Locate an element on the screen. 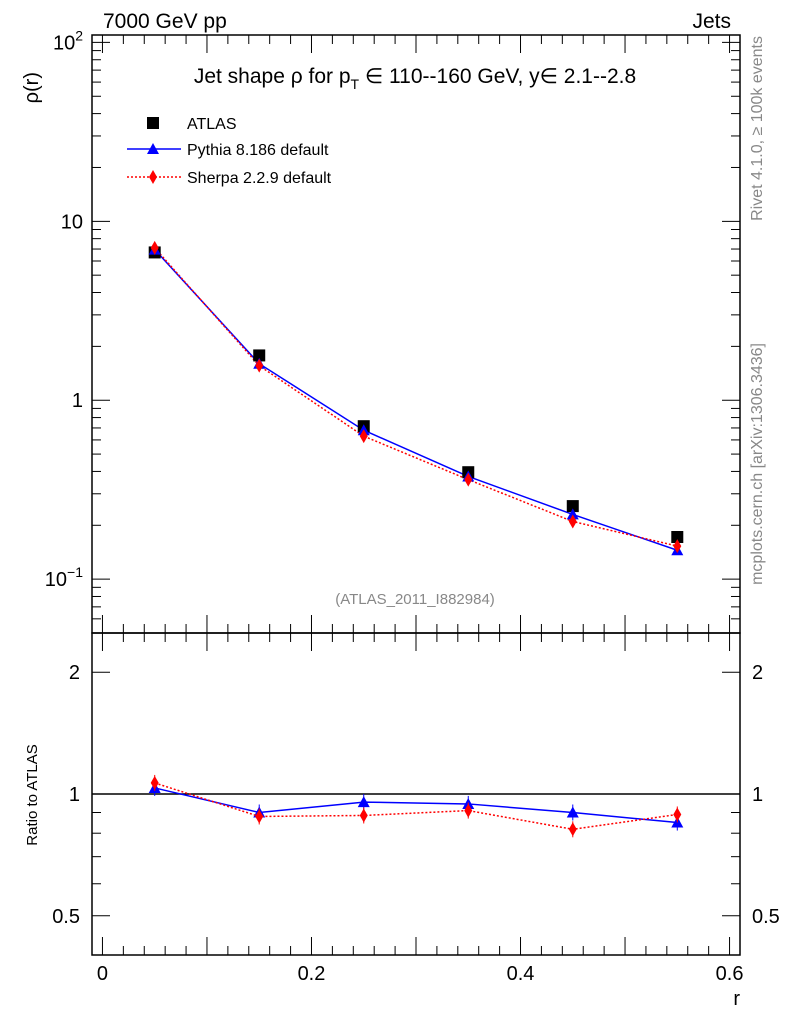 This screenshot has width=786, height=1024. y-tick-label: 1 is located at coordinates (77, 401).